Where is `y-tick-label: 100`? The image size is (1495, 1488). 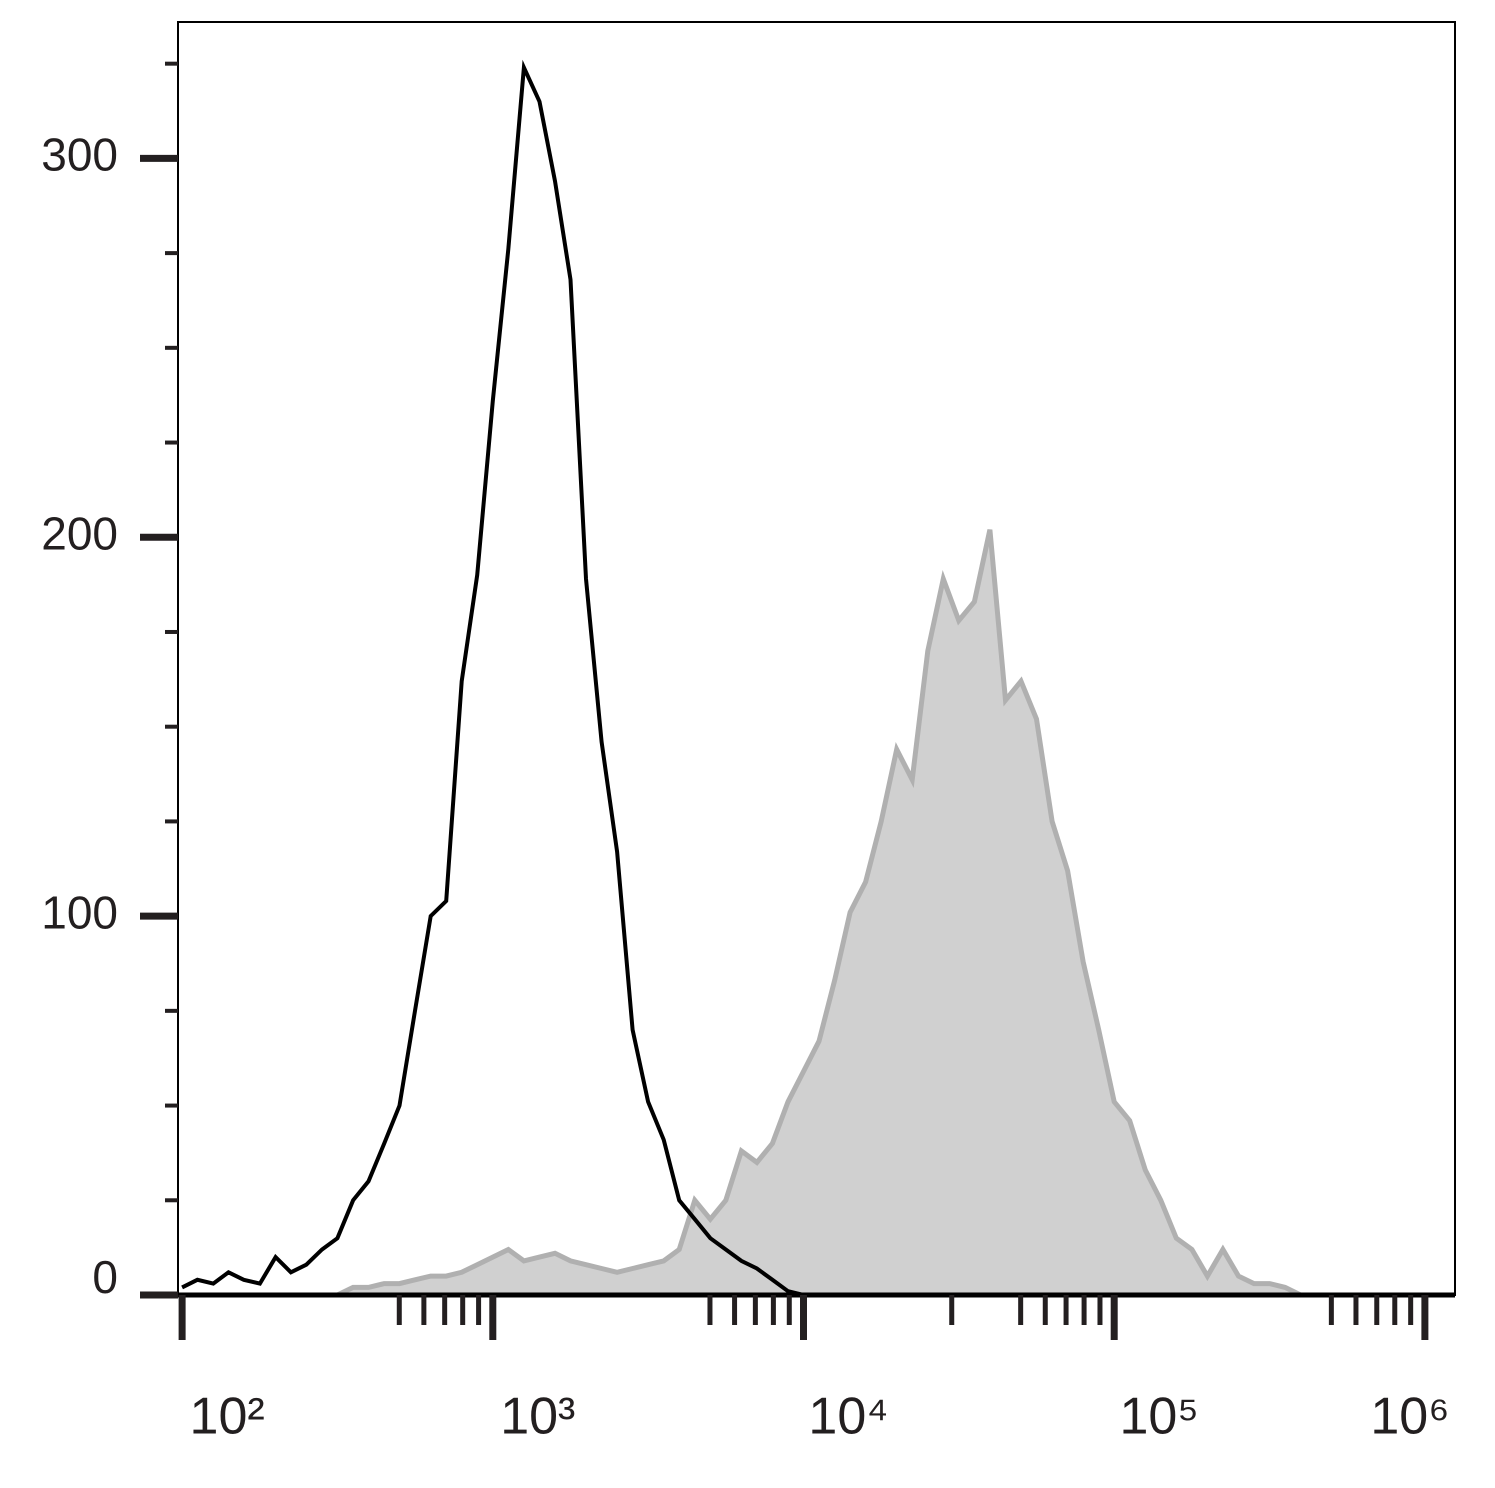
y-tick-label: 100 is located at coordinates (79, 912).